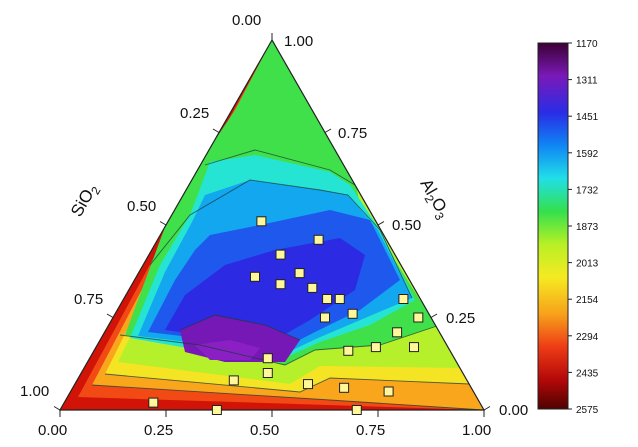 The width and height of the screenshot is (638, 447). I want to click on colorbar, so click(553, 226).